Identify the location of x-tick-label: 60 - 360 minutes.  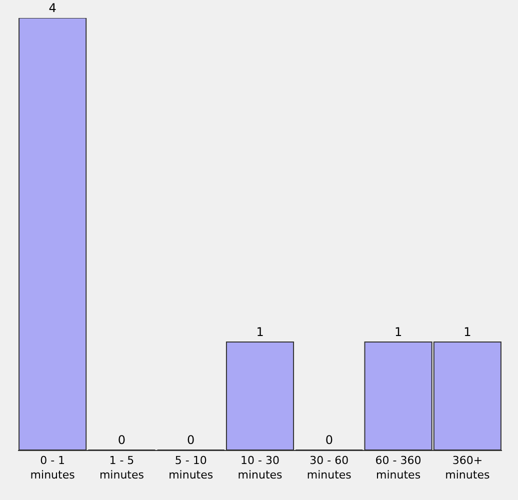
(398, 468).